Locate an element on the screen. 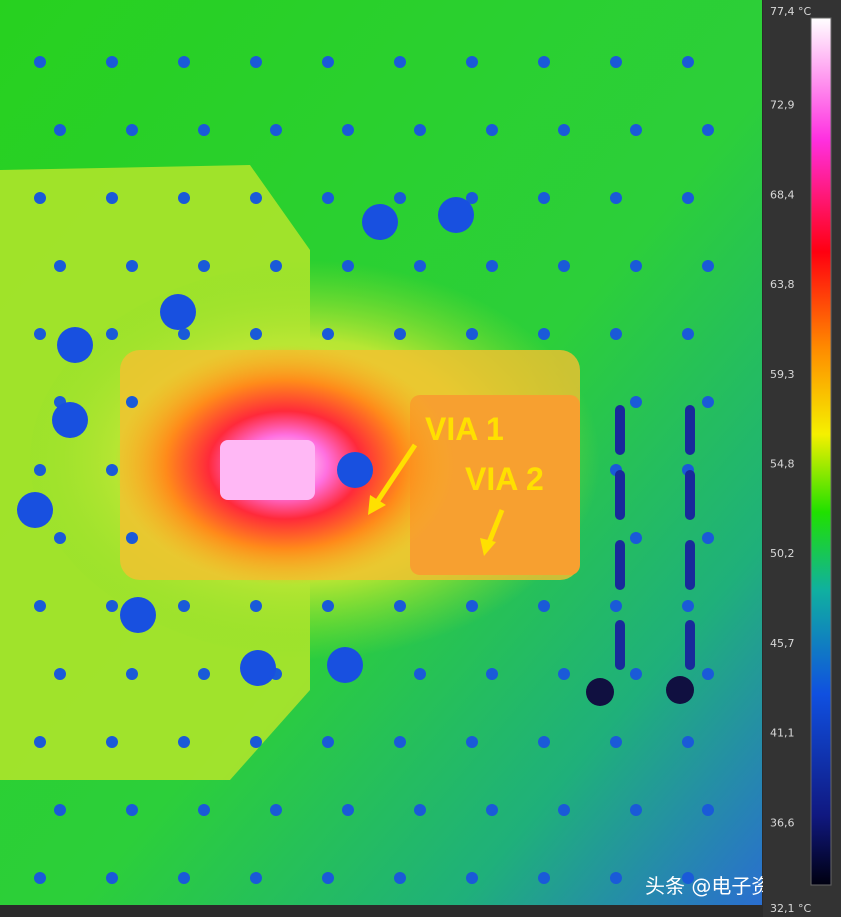 The image size is (841, 917). mount-hole is located at coordinates (600, 692).